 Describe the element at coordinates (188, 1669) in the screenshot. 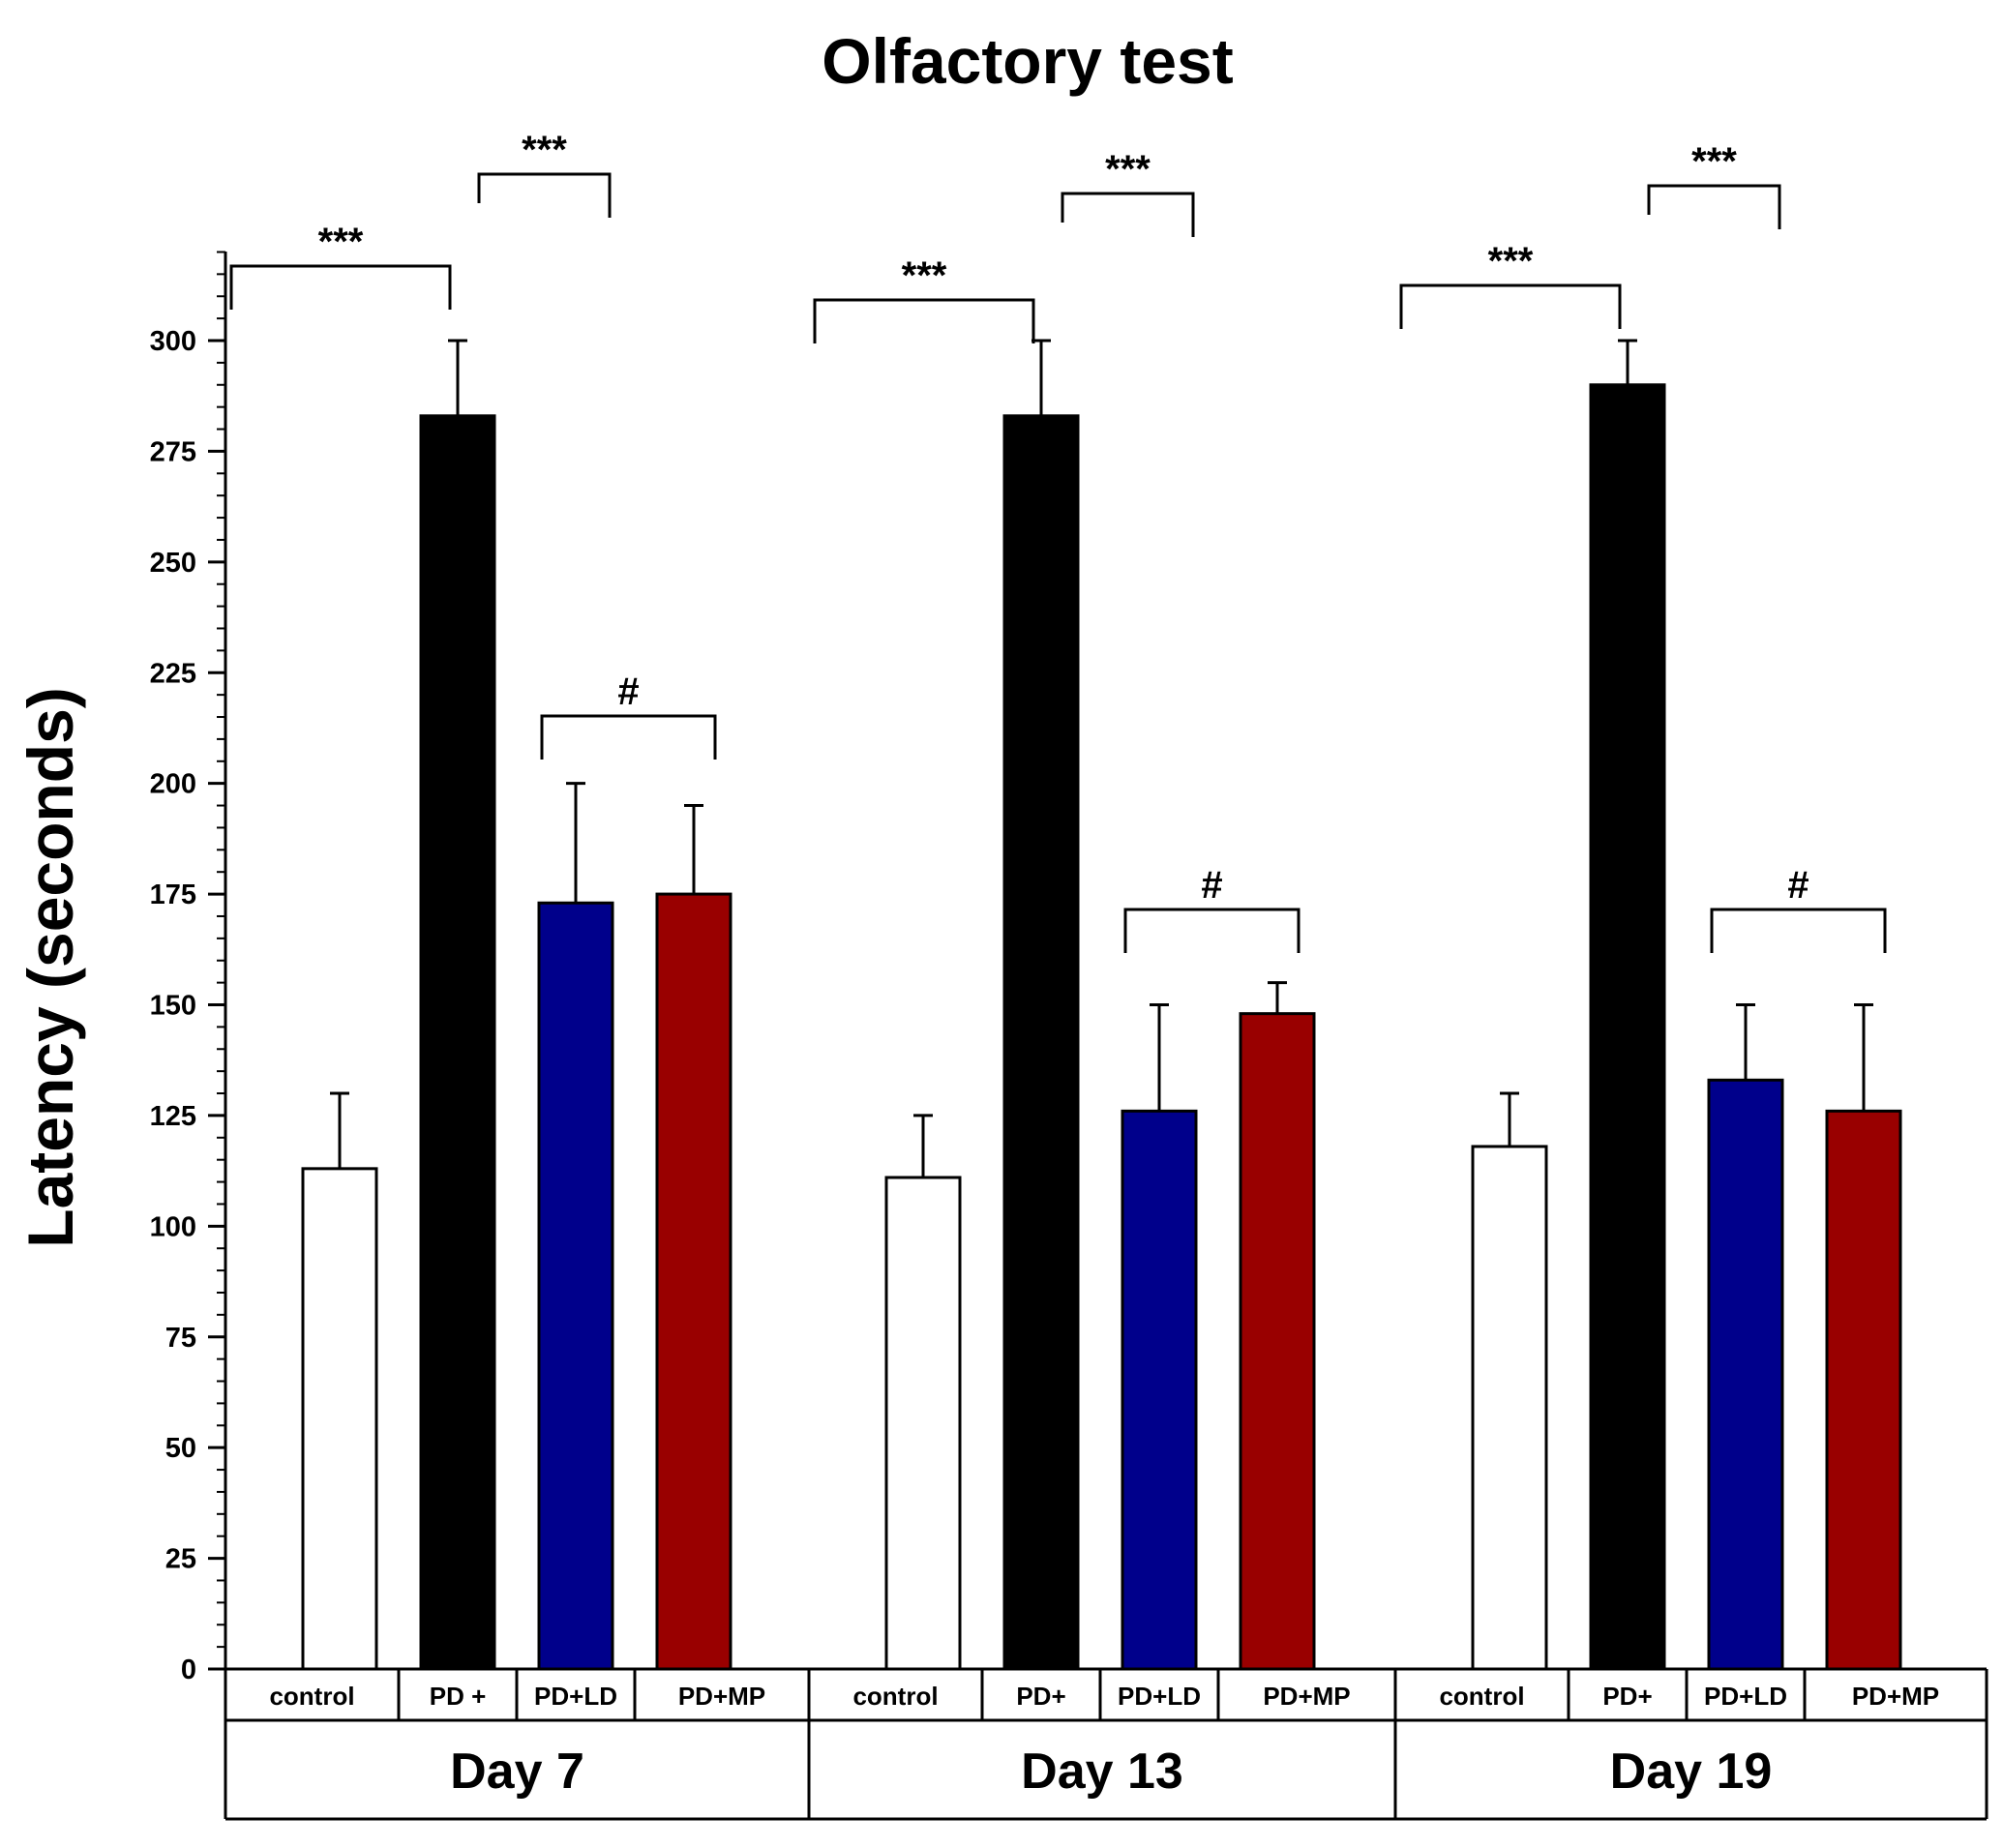

I see `y-tick-label: 0` at that location.